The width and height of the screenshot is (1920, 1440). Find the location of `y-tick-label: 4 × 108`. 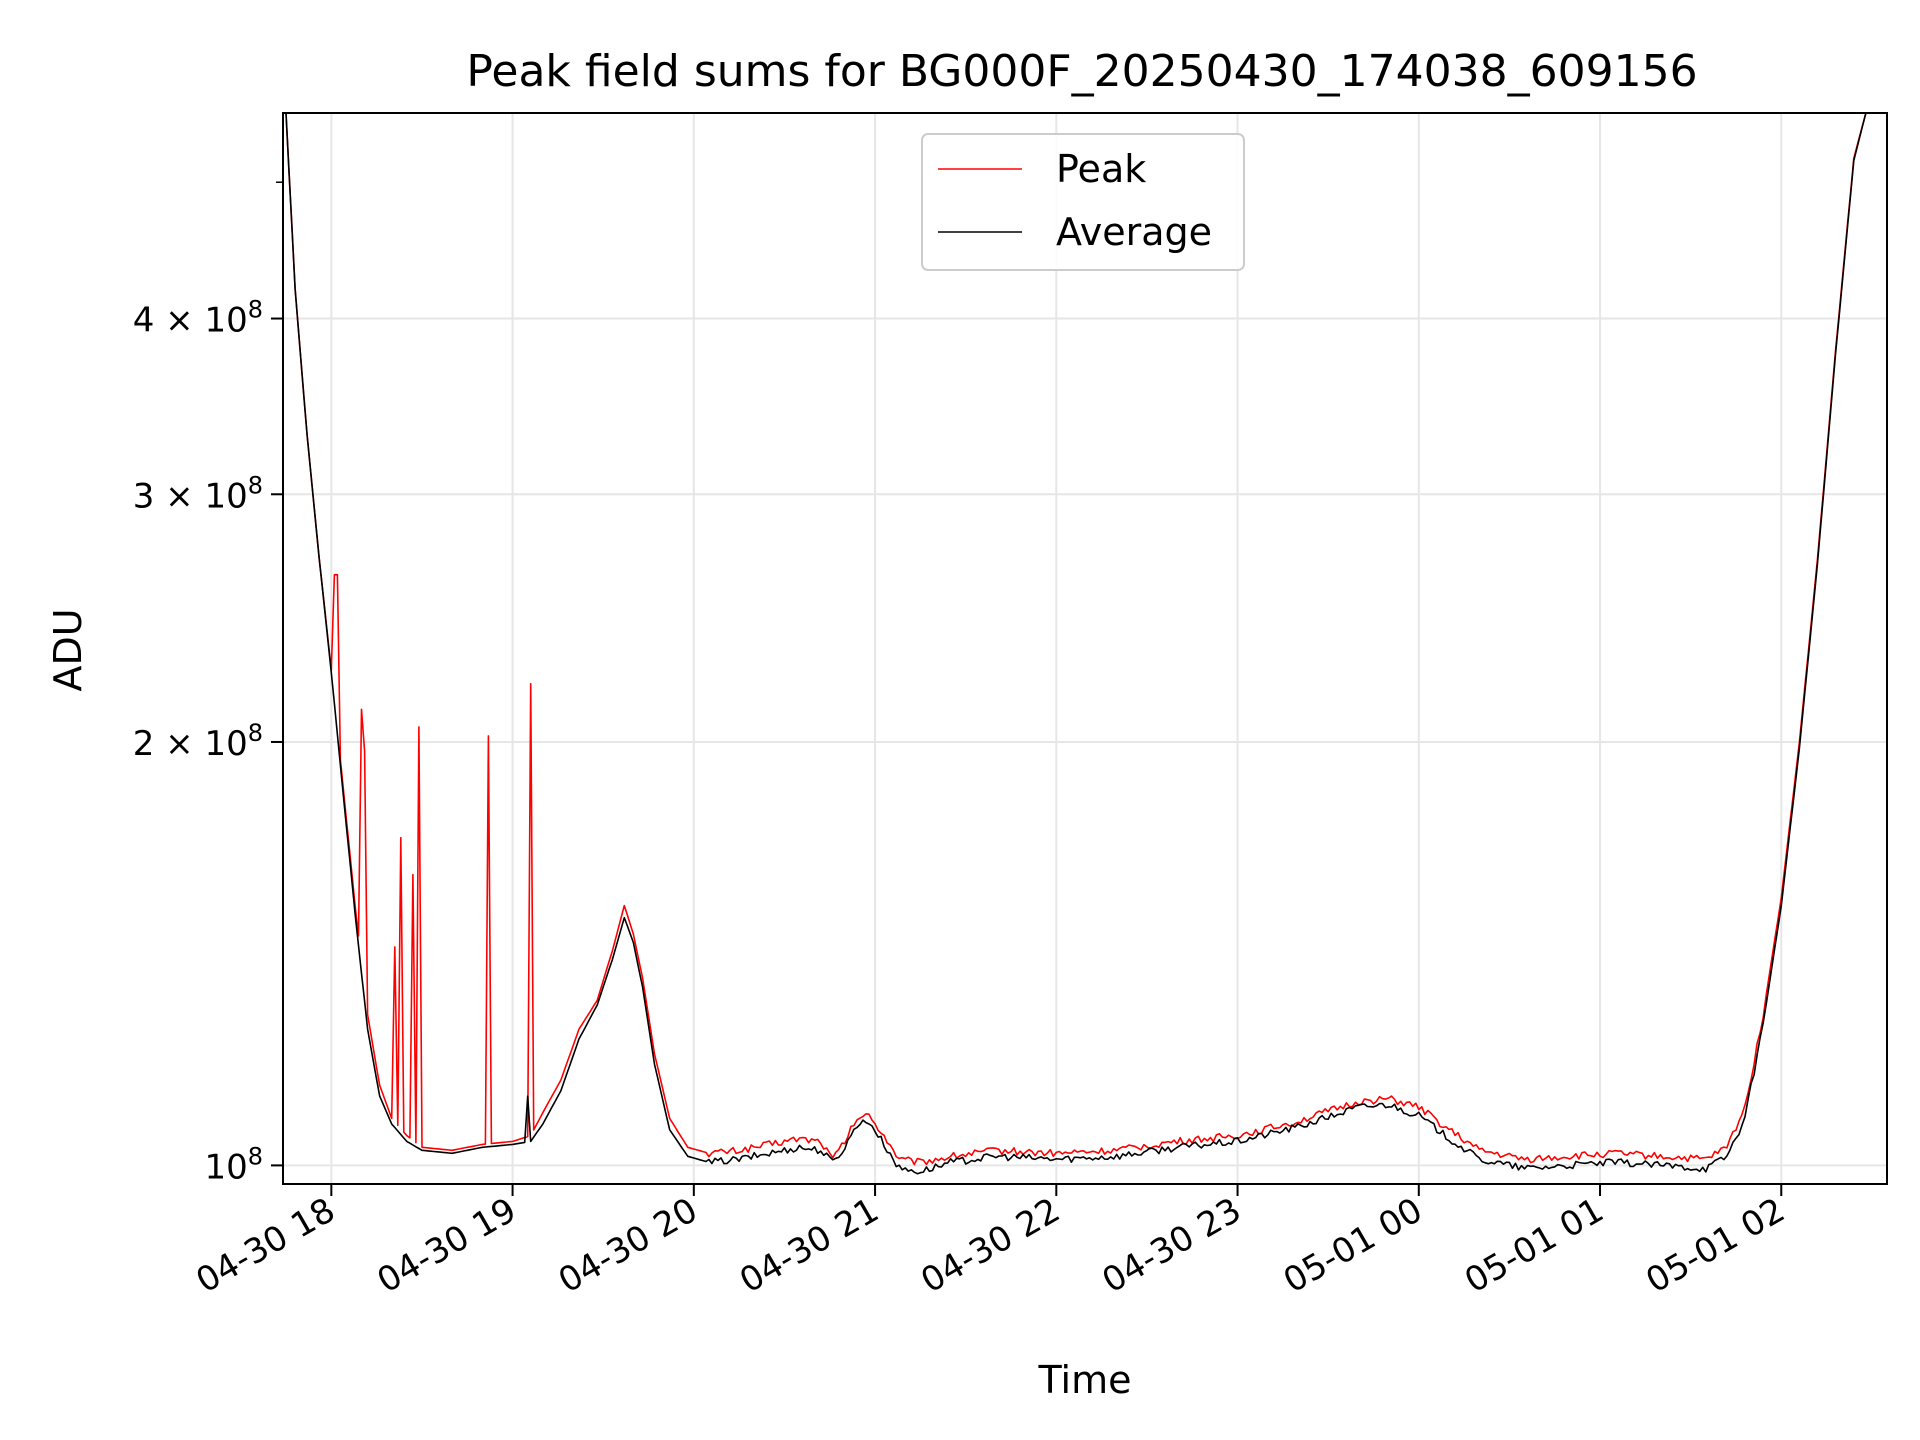

y-tick-label: 4 × 108 is located at coordinates (198, 318).